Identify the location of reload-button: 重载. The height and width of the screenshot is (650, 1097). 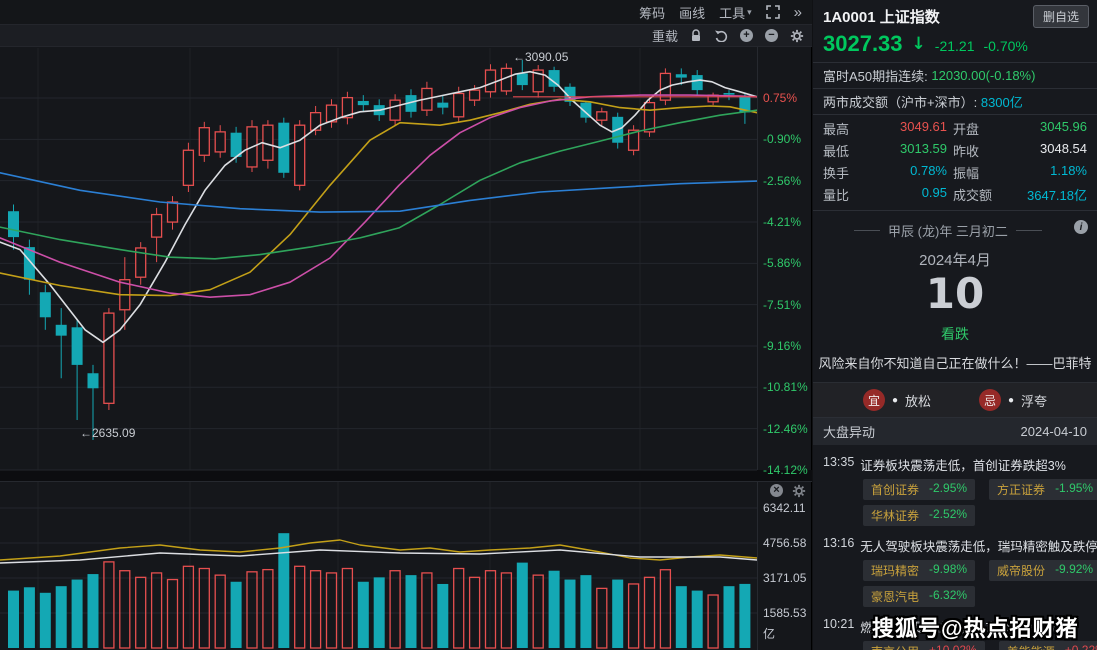
(664, 36).